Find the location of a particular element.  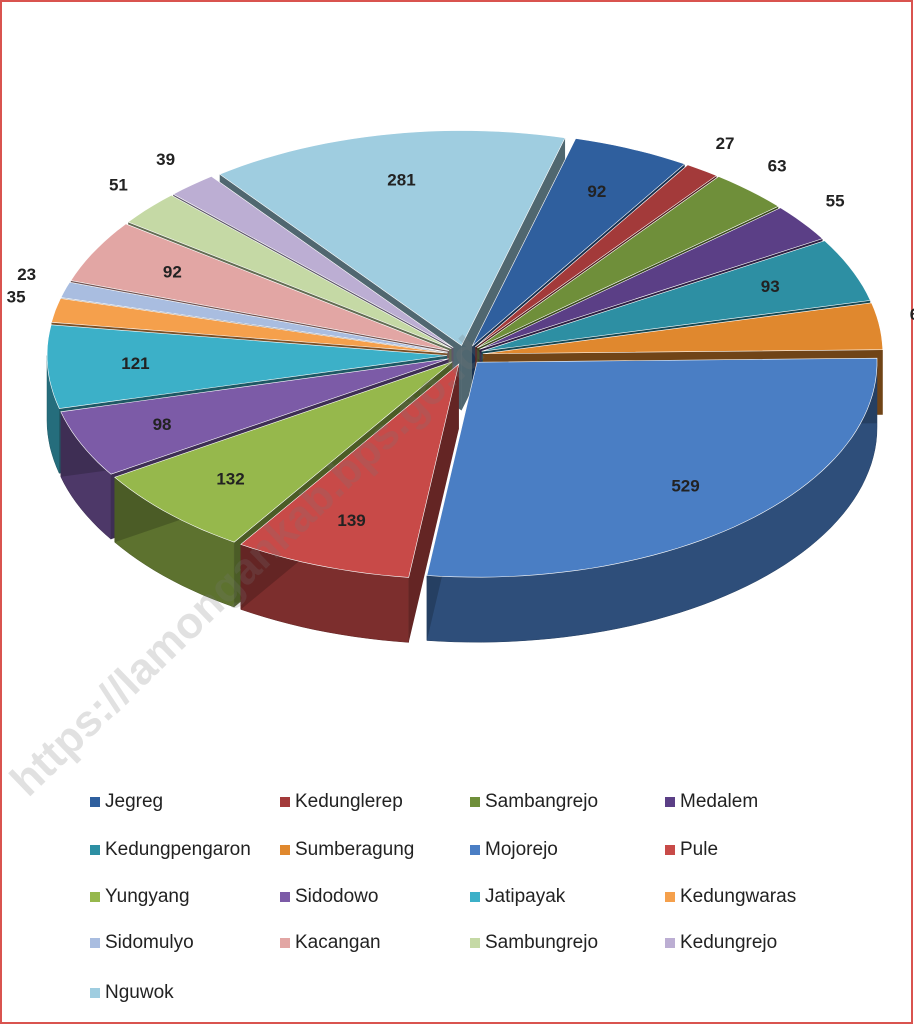

data-label: 132 is located at coordinates (230, 478).